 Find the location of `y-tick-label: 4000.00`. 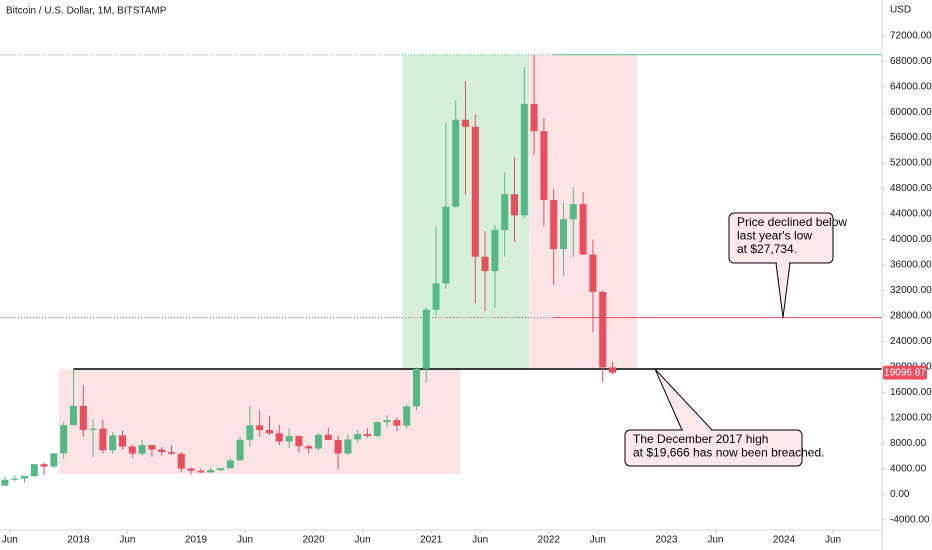

y-tick-label: 4000.00 is located at coordinates (908, 468).